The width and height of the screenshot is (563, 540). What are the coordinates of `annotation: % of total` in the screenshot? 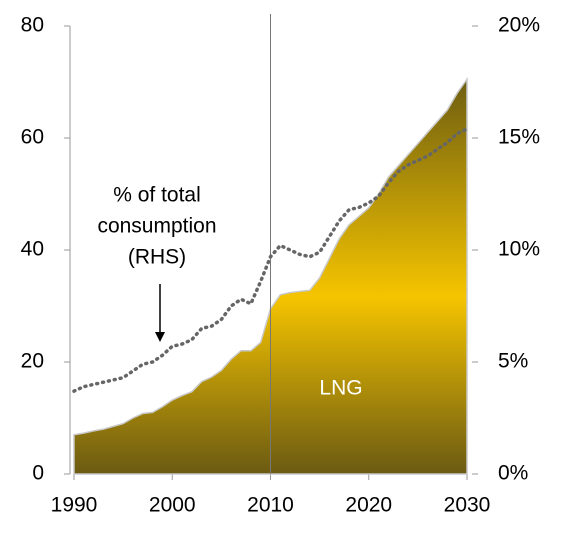 It's located at (157, 195).